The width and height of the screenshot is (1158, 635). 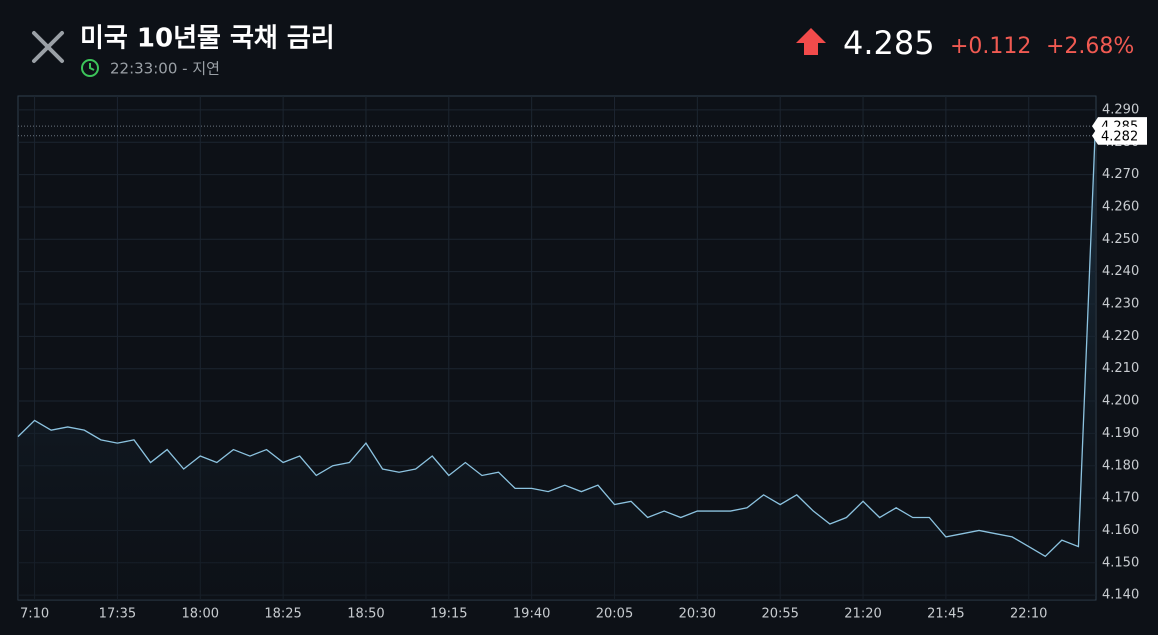 I want to click on y-tick-label: 4.260, so click(x=1120, y=206).